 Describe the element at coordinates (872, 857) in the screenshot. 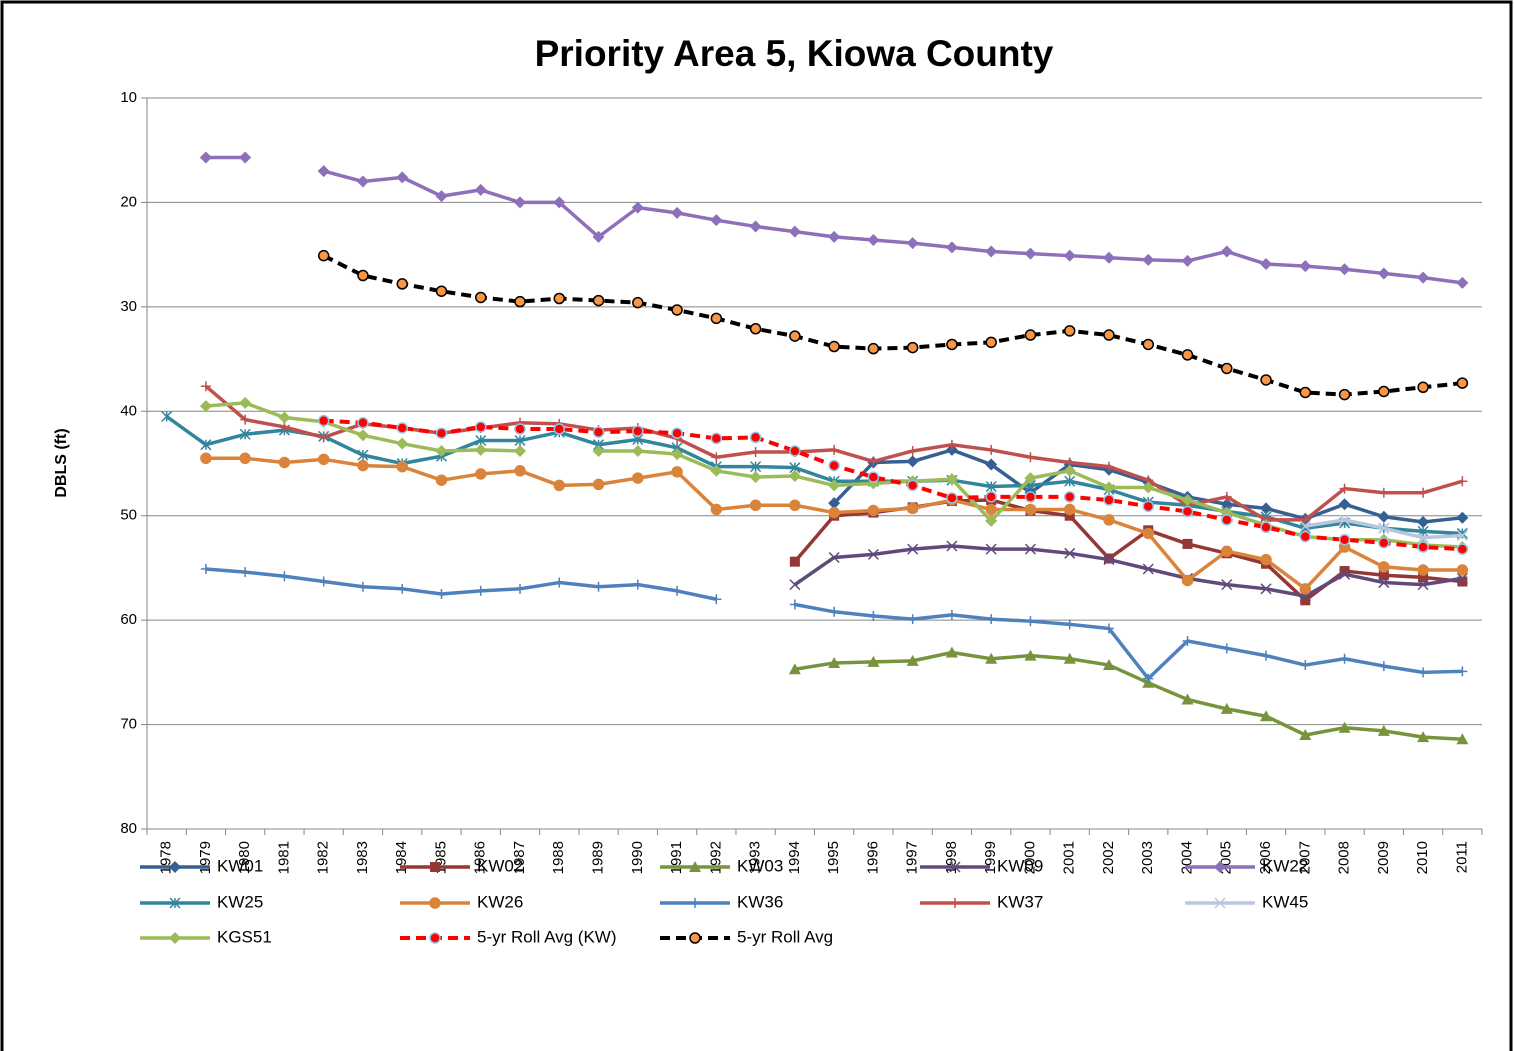

I see `x-tick-label: 1996` at that location.